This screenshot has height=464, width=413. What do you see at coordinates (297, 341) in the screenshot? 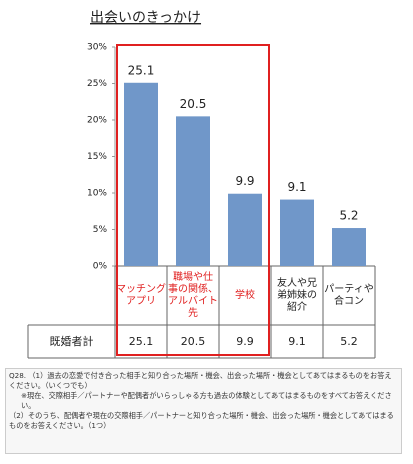
I see `table-value: 9.1` at bounding box center [297, 341].